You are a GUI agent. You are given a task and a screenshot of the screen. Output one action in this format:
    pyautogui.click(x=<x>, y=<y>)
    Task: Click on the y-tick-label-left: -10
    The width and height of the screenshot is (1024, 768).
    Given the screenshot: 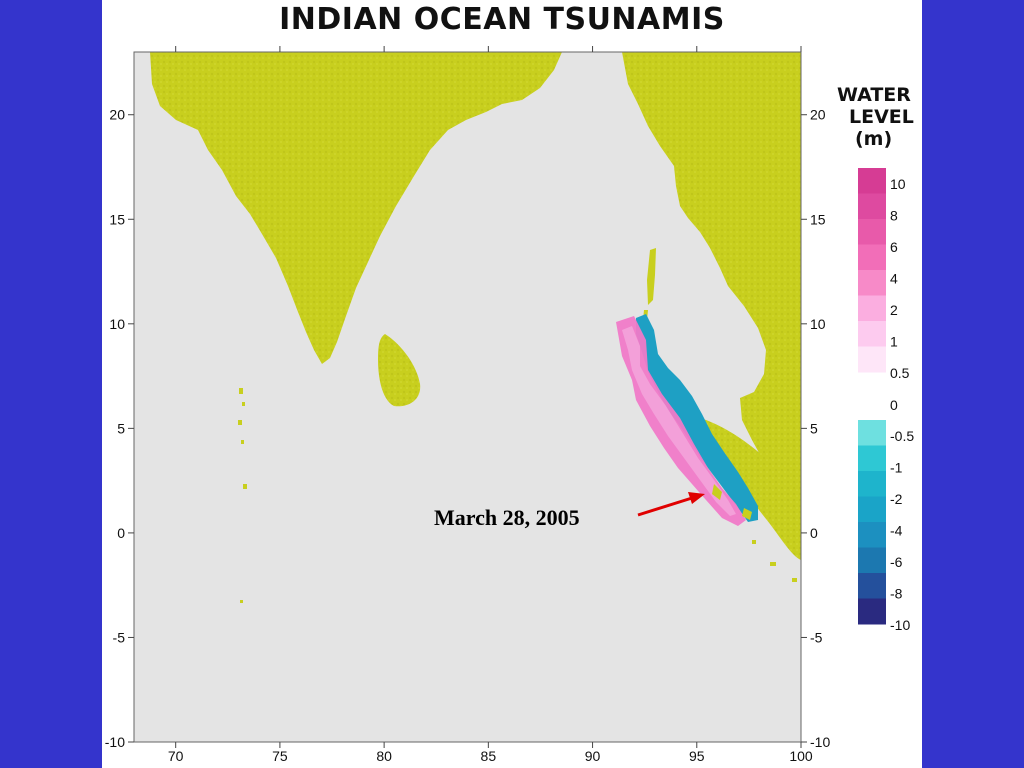 What is the action you would take?
    pyautogui.click(x=115, y=742)
    